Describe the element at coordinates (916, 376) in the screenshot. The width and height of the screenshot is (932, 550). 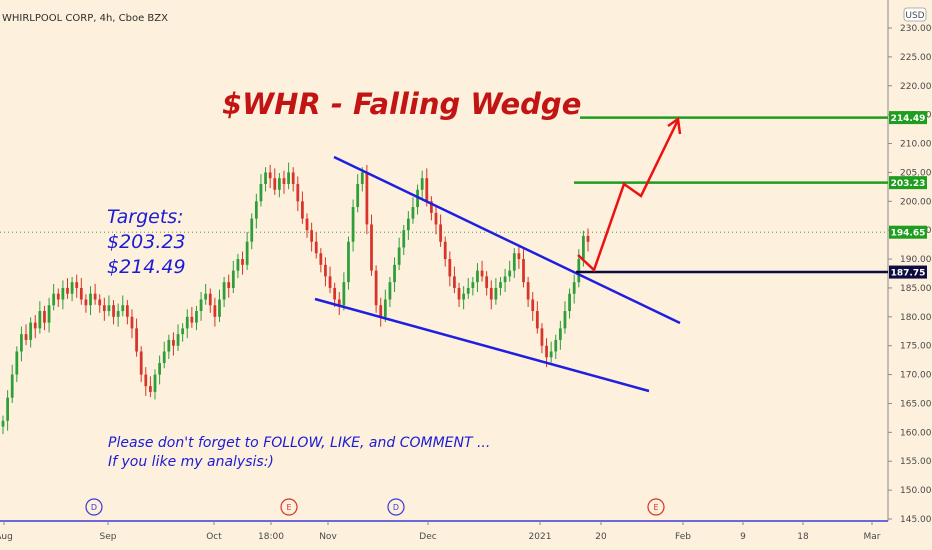
I see `y-tick-label: 170.00` at that location.